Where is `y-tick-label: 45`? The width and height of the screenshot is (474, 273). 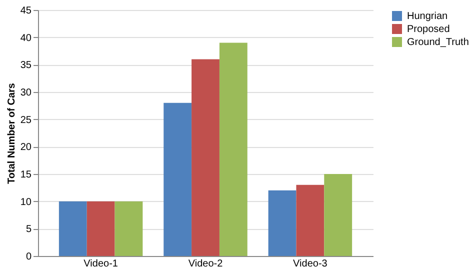
y-tick-label: 45 is located at coordinates (26, 11).